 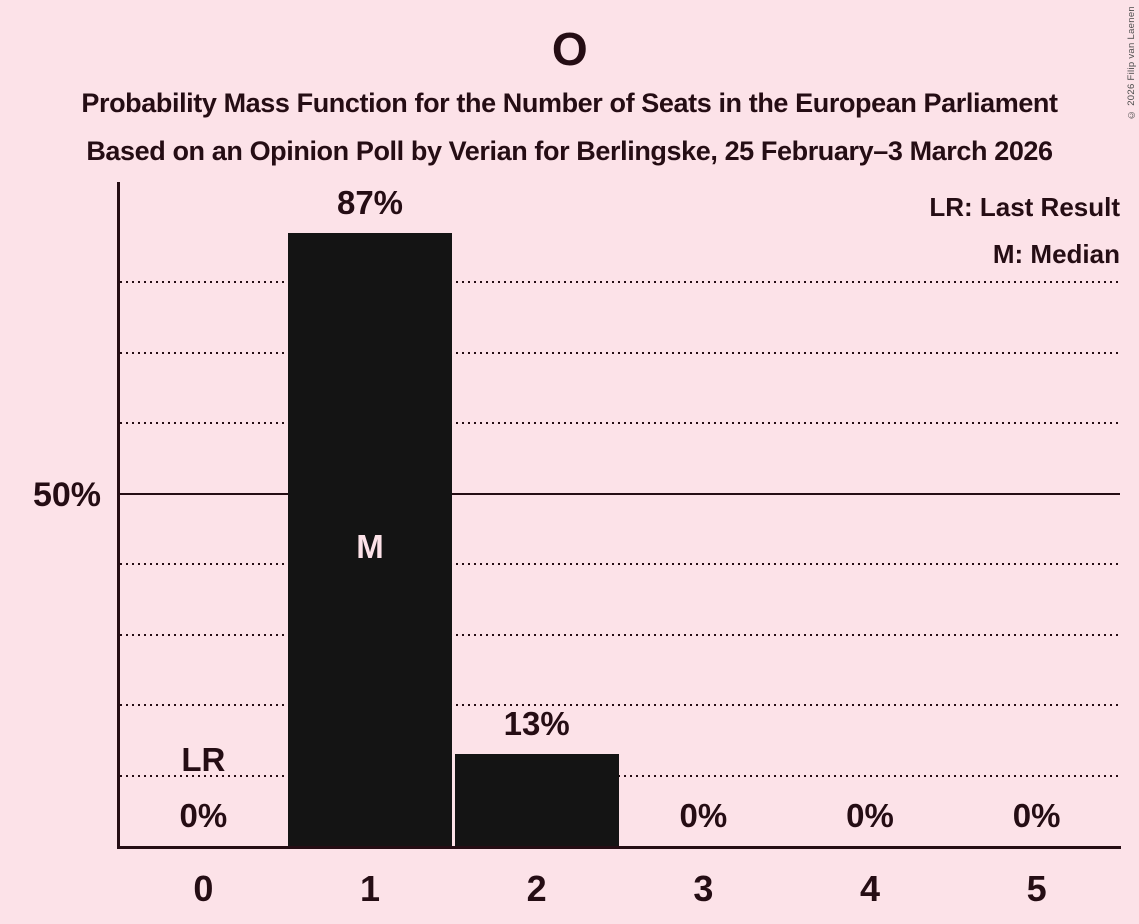 What do you see at coordinates (370, 546) in the screenshot?
I see `median-marker: M` at bounding box center [370, 546].